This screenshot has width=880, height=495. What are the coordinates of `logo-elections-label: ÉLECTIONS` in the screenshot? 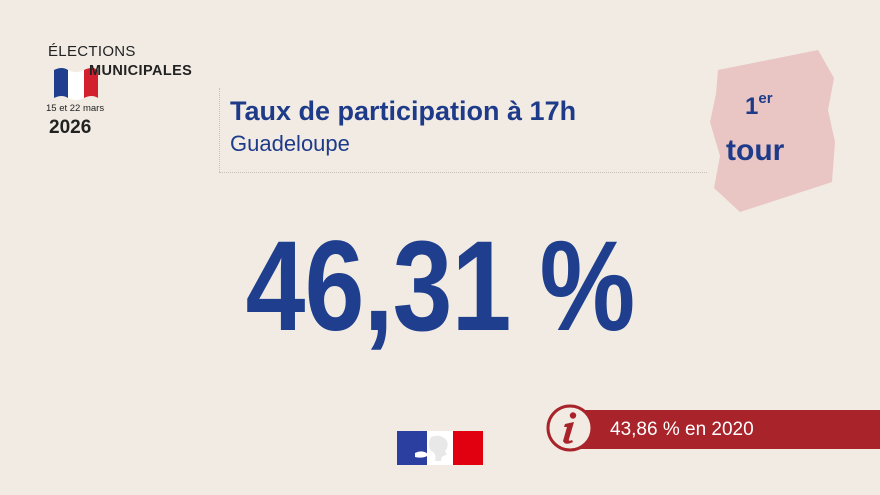 It's located at (92, 51).